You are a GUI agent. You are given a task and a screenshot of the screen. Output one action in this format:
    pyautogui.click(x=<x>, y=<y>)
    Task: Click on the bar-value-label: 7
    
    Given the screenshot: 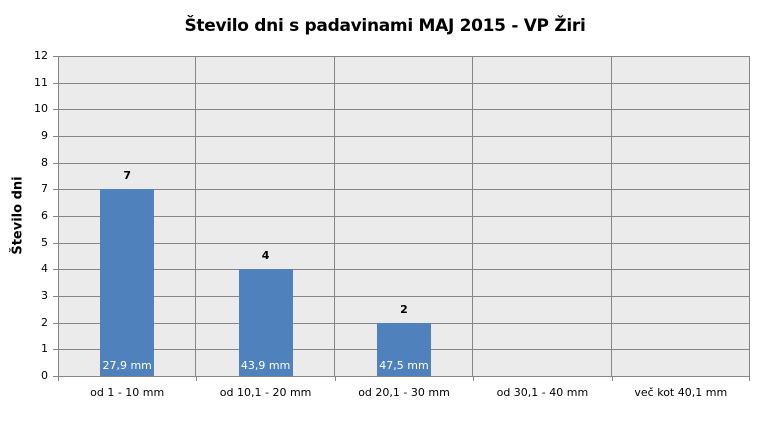 What is the action you would take?
    pyautogui.click(x=127, y=176)
    